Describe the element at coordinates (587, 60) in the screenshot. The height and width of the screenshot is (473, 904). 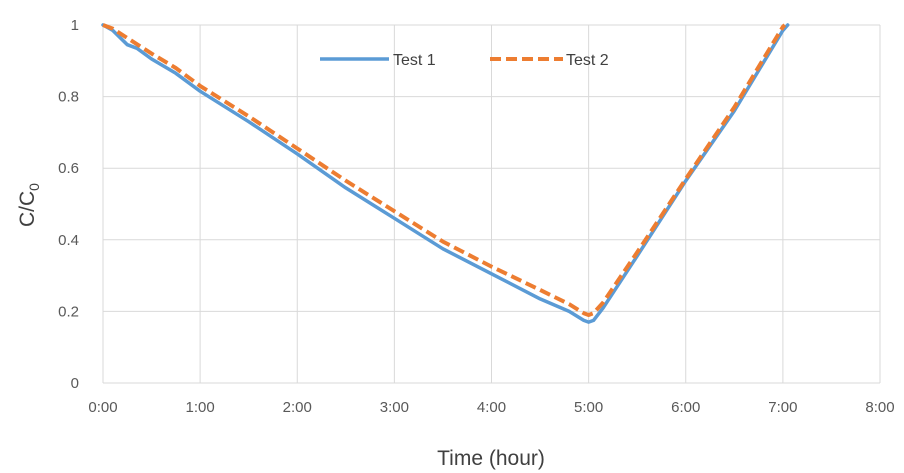
I see `legend-label-test-2: Test 2` at that location.